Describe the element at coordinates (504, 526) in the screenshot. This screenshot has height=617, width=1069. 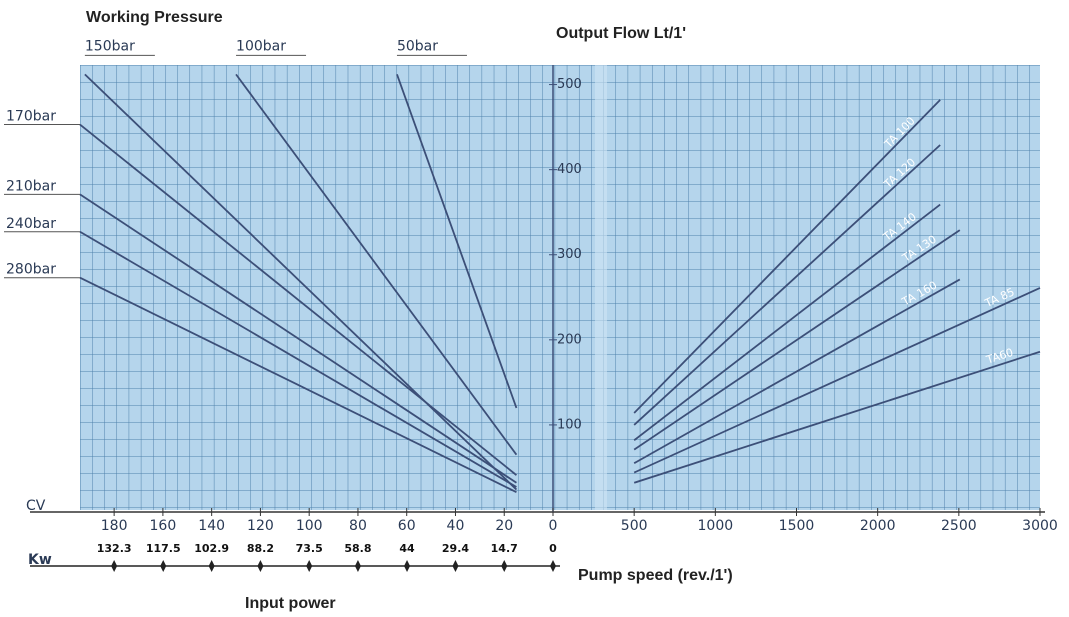
I see `x-tick-label: 20` at that location.